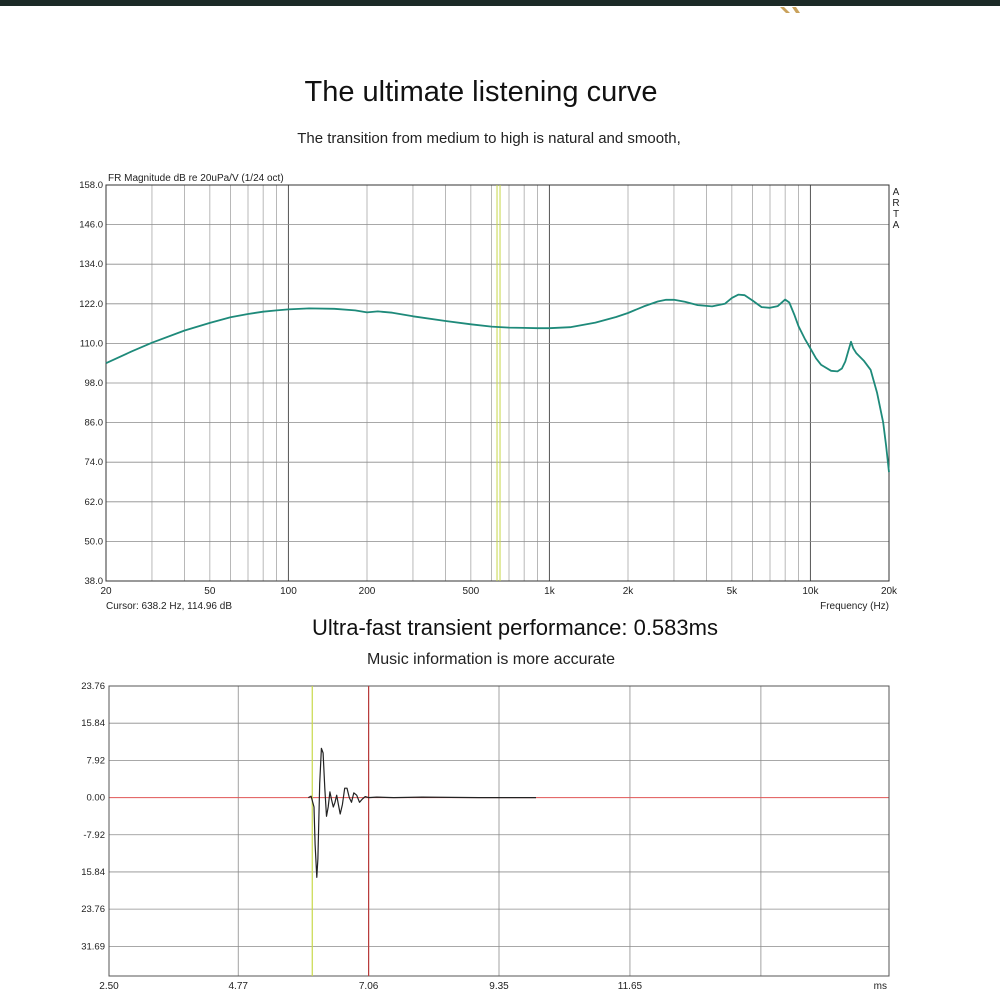  I want to click on y-tick-label: 38.0, so click(94, 581).